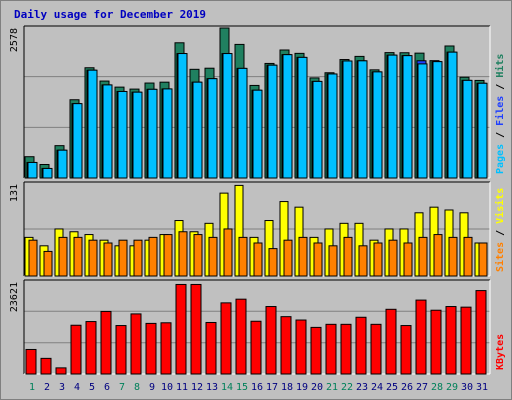 Image resolution: width=512 pixels, height=400 pixels. Describe the element at coordinates (302, 387) in the screenshot. I see `x-tick-label: 19` at that location.